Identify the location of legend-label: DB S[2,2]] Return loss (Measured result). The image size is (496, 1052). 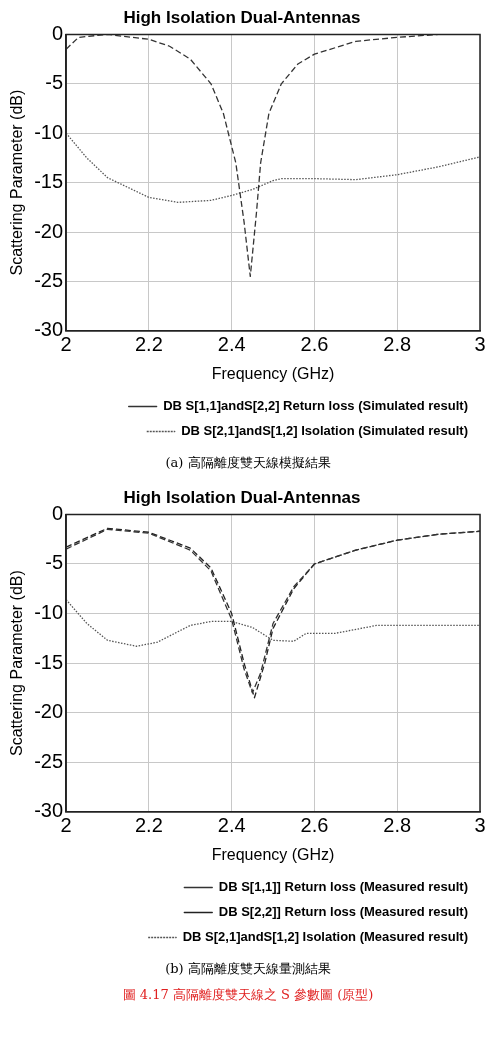
(343, 912).